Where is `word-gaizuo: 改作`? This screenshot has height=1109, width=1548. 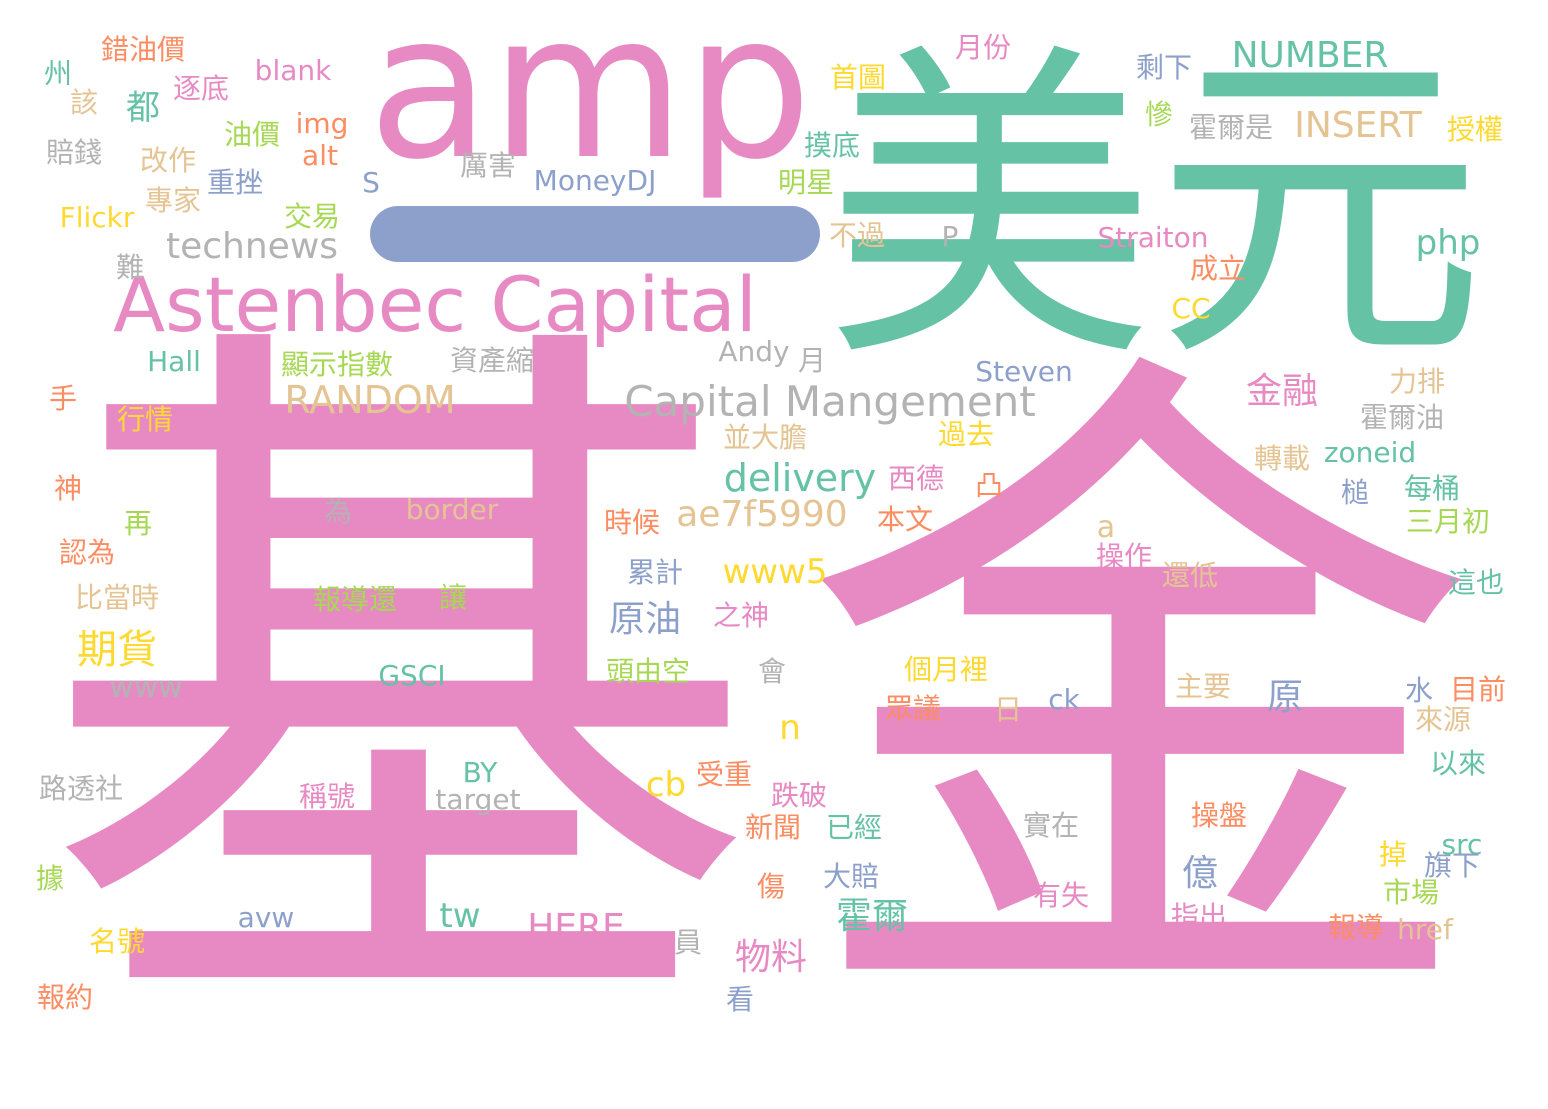
word-gaizuo: 改作 is located at coordinates (168, 160).